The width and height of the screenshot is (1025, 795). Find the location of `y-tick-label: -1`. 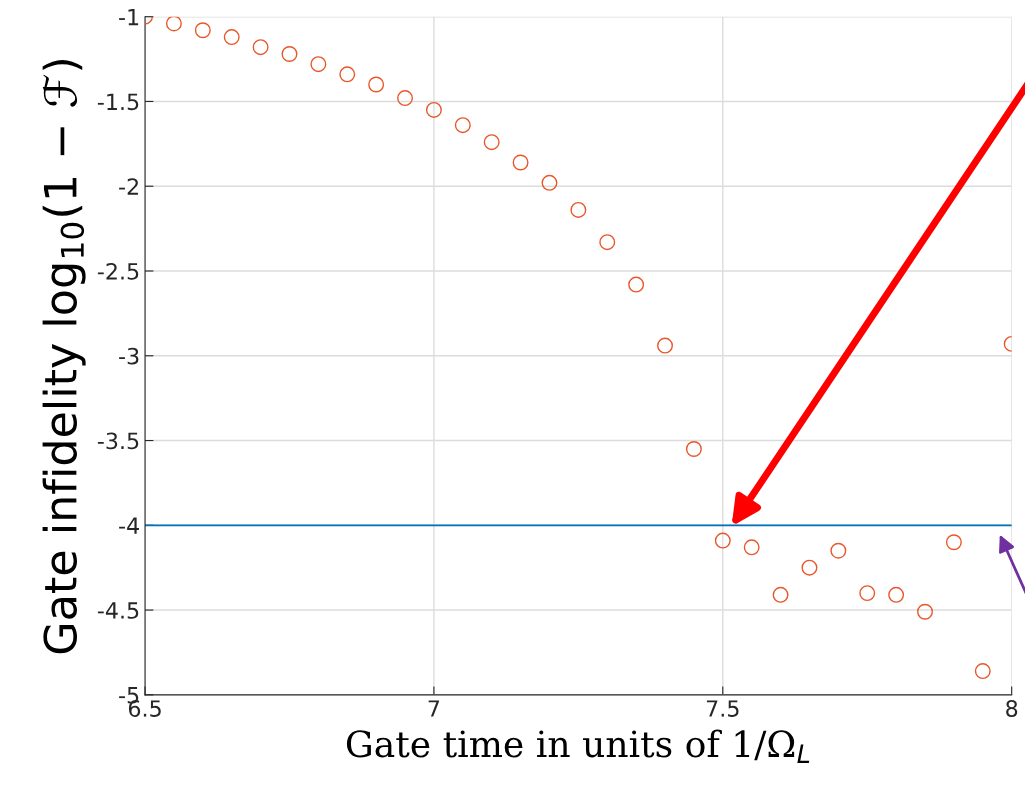

y-tick-label: -1 is located at coordinates (129, 17).